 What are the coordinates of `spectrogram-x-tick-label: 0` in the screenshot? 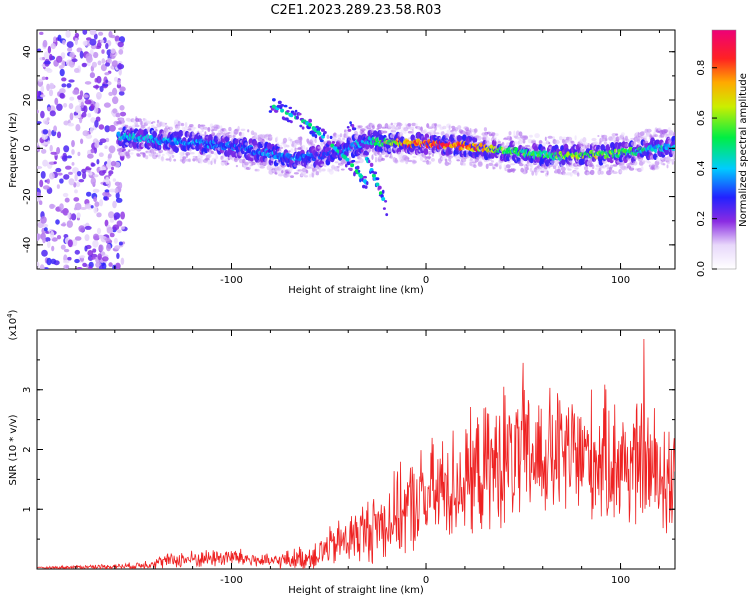 It's located at (426, 280).